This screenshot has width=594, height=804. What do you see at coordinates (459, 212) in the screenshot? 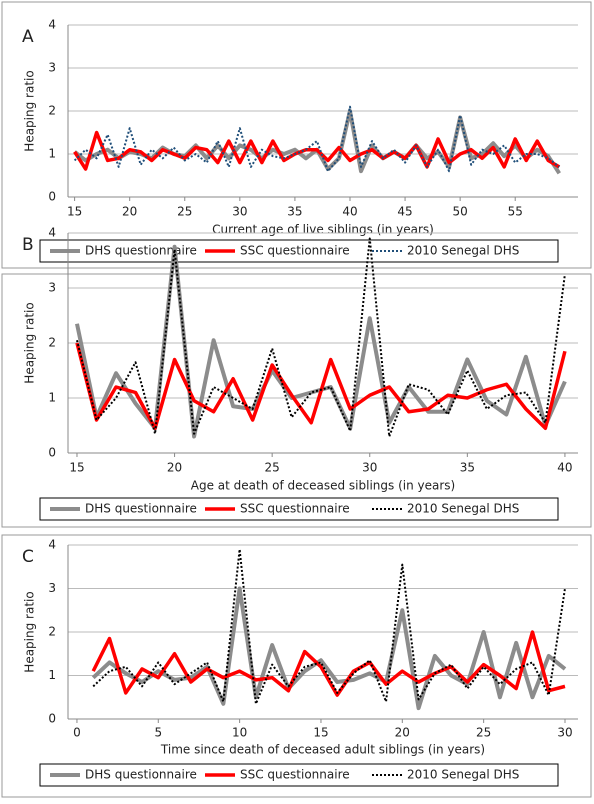
I see `x-tick-label: 50` at bounding box center [459, 212].